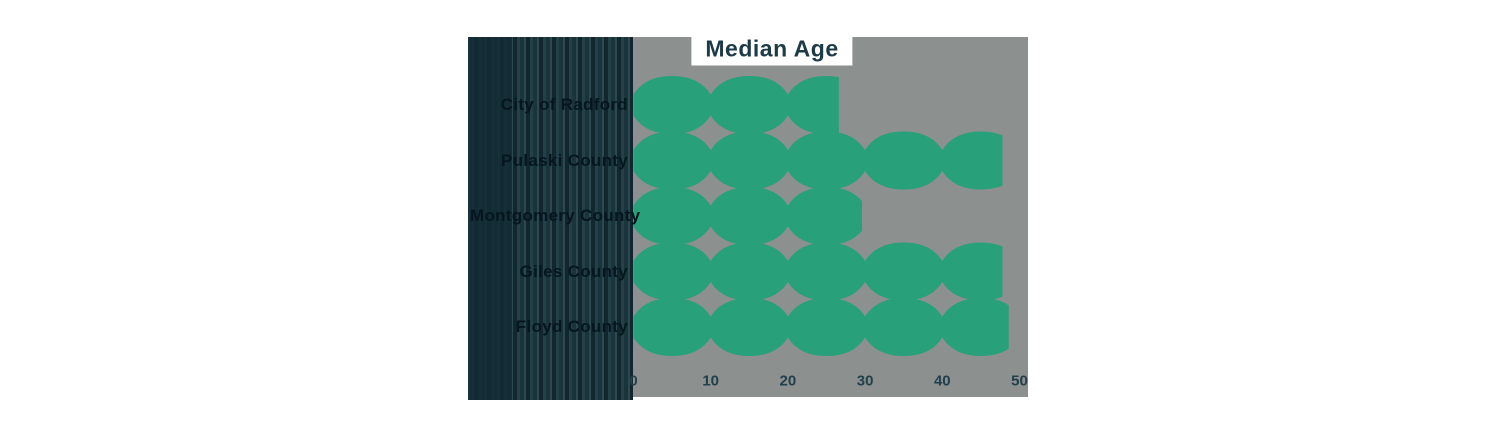  What do you see at coordinates (772, 49) in the screenshot?
I see `chart-title: Median Age` at bounding box center [772, 49].